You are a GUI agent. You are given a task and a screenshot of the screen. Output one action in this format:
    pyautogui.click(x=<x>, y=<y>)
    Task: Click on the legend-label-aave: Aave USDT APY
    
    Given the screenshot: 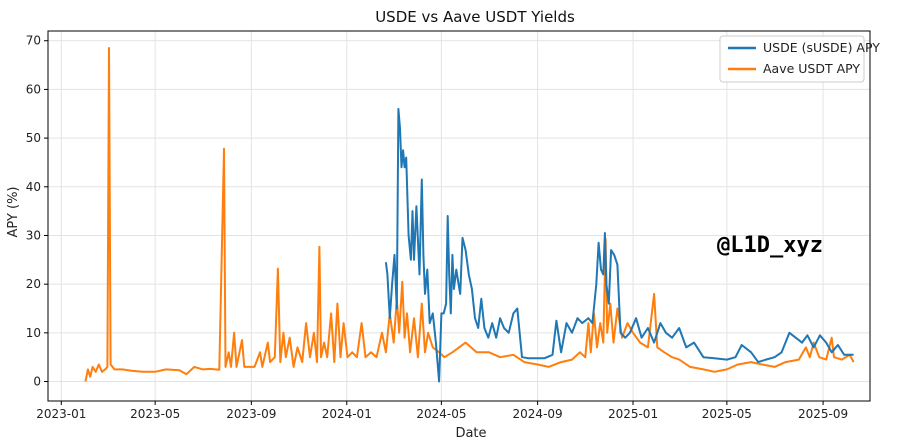 What is the action you would take?
    pyautogui.click(x=811, y=68)
    